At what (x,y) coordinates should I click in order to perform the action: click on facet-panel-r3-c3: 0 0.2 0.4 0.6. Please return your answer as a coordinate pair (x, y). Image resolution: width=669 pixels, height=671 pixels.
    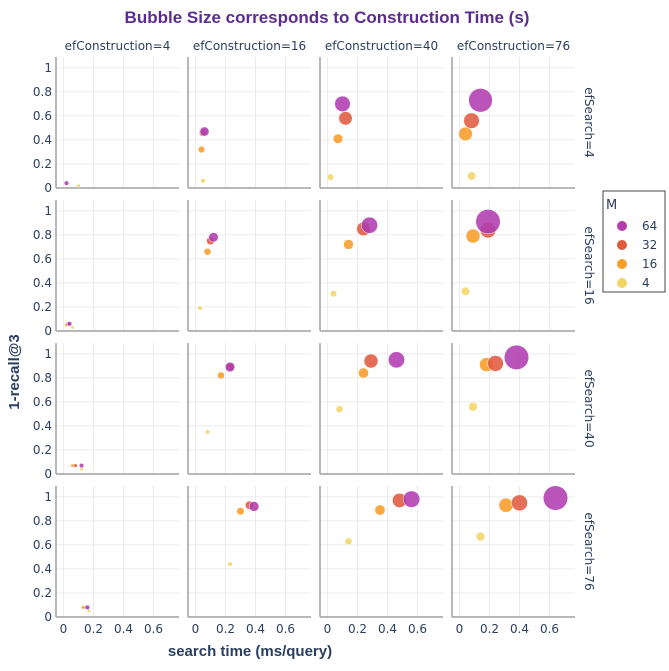
    Looking at the image, I should click on (513, 561).